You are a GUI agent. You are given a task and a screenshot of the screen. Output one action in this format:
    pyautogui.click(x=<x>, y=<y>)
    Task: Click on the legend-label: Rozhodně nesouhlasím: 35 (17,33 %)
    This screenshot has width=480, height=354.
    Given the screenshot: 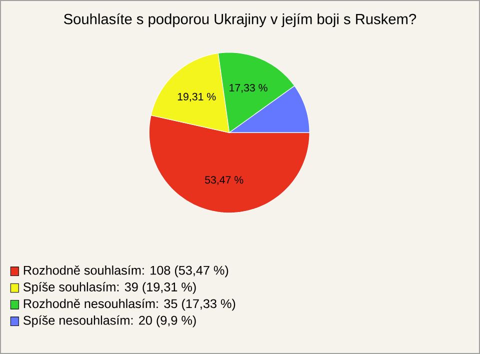 What is the action you would take?
    pyautogui.click(x=130, y=304)
    